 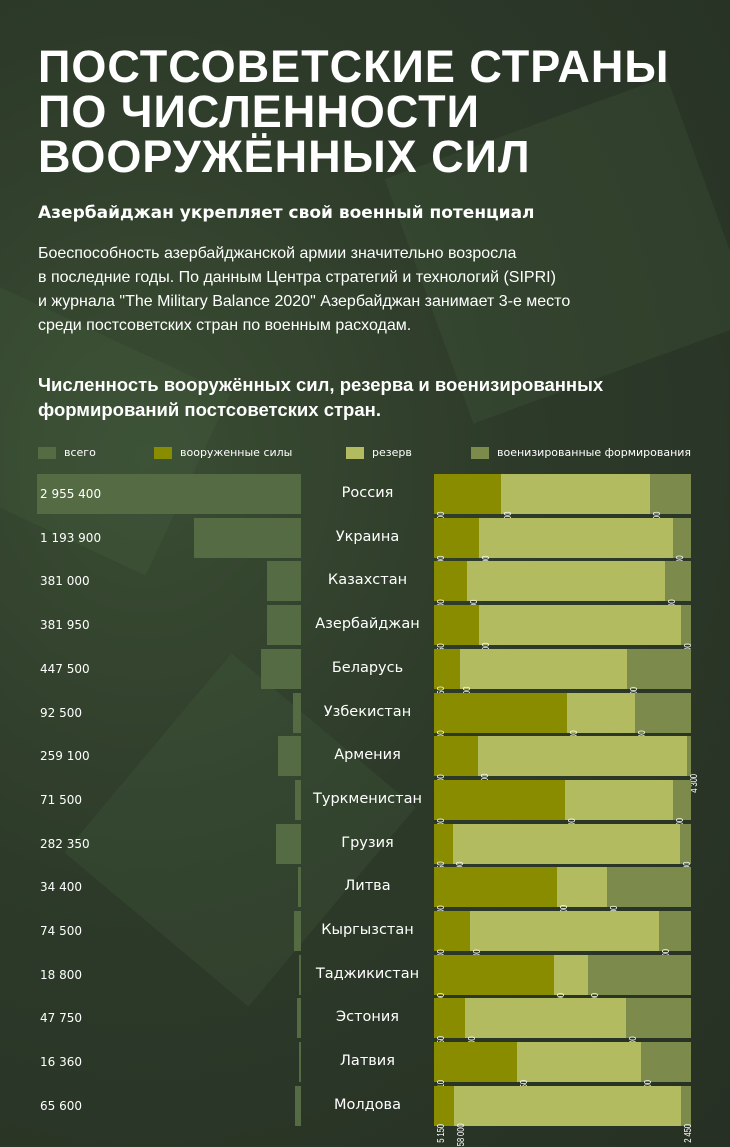 I want to click on reserve-segment: 2 000 000, so click(x=575, y=509).